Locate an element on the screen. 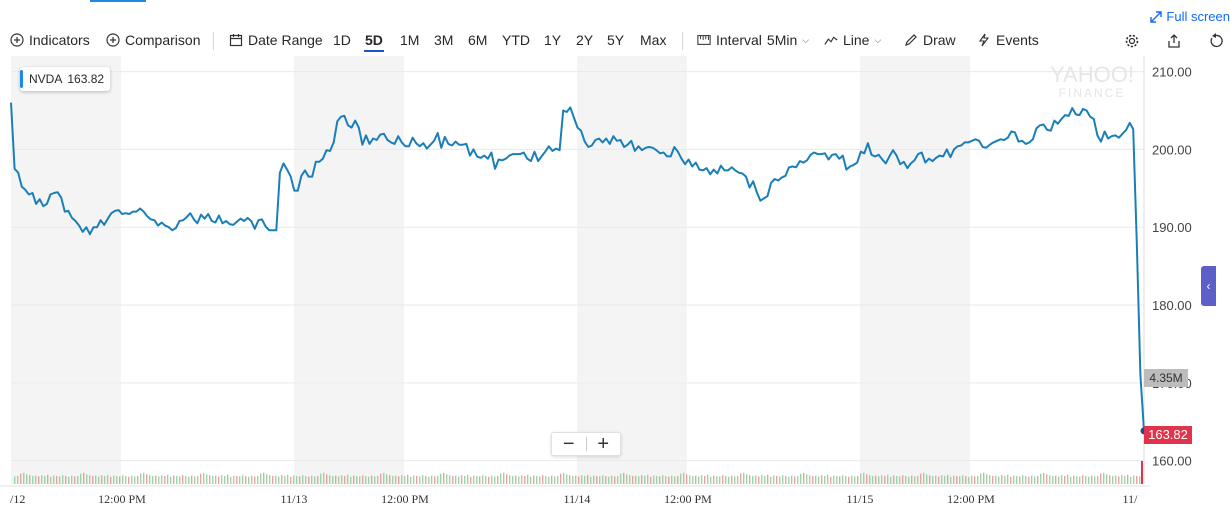 The height and width of the screenshot is (523, 1230). reset-button is located at coordinates (1216, 42).